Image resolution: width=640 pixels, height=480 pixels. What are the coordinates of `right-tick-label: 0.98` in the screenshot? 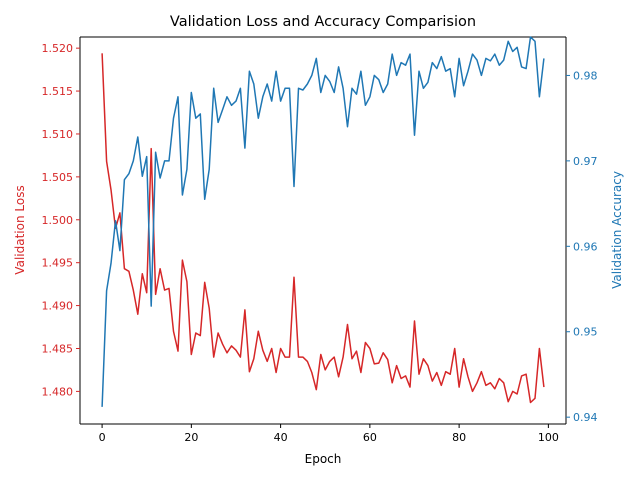 It's located at (585, 75).